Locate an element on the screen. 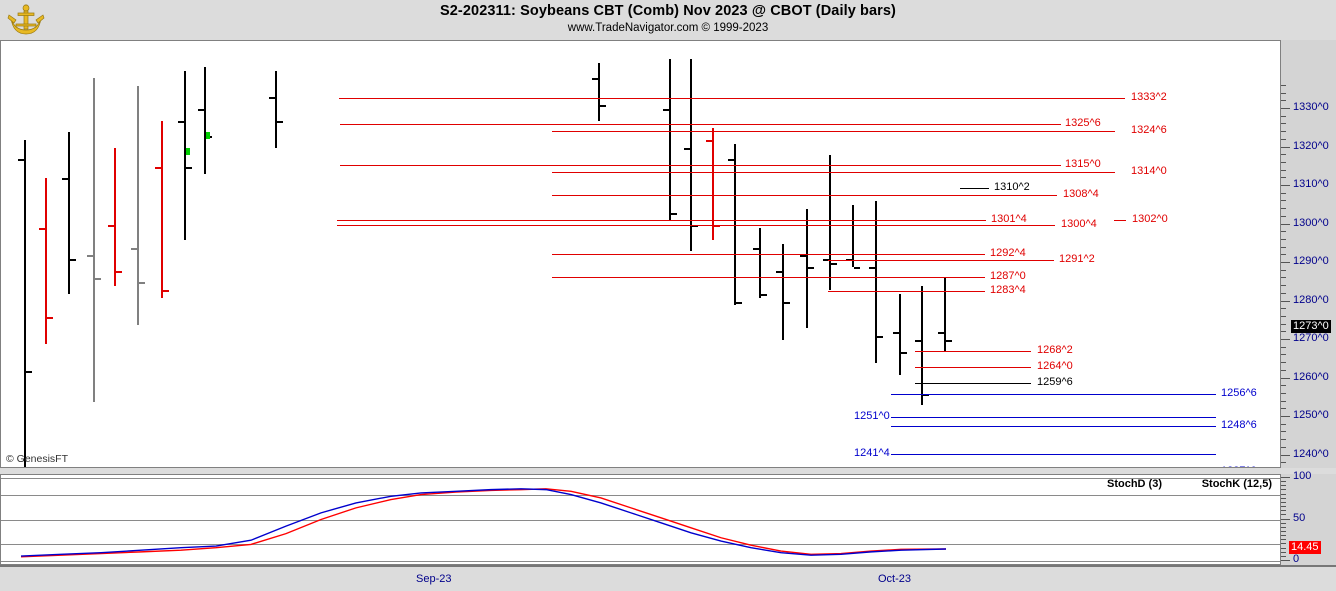 The width and height of the screenshot is (1336, 591). date-label-oct: Oct-23 is located at coordinates (895, 579).